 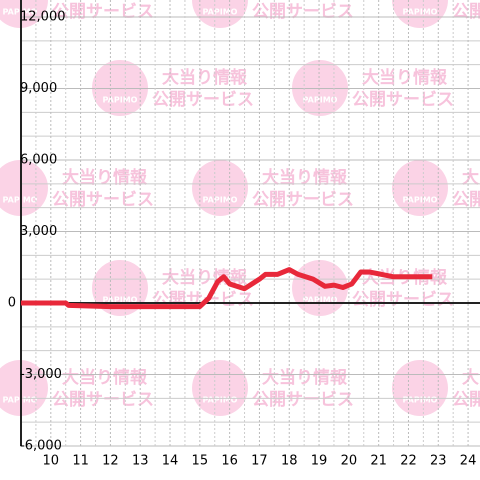 I want to click on x-tick-label: 19, so click(x=319, y=461).